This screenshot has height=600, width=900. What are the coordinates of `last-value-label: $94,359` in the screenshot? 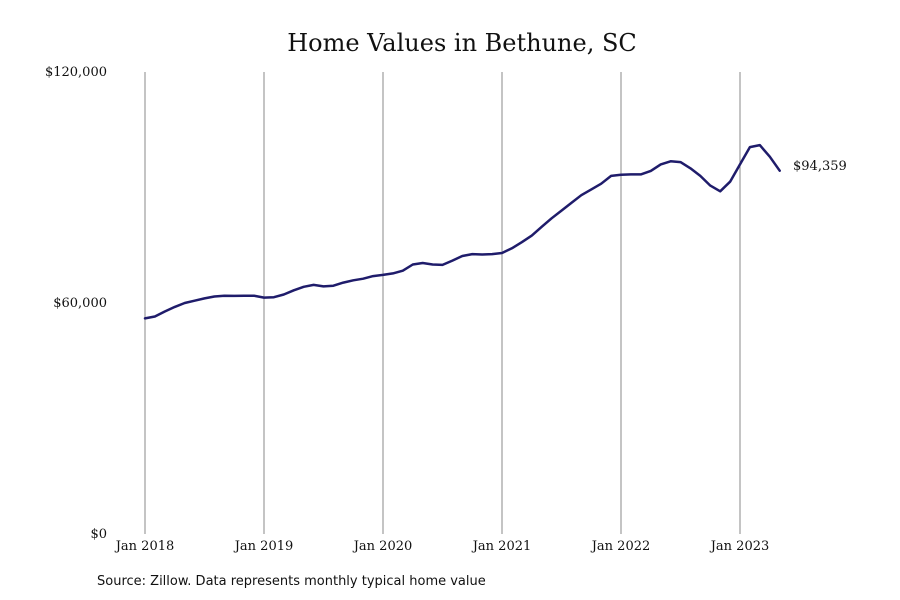 It's located at (820, 166).